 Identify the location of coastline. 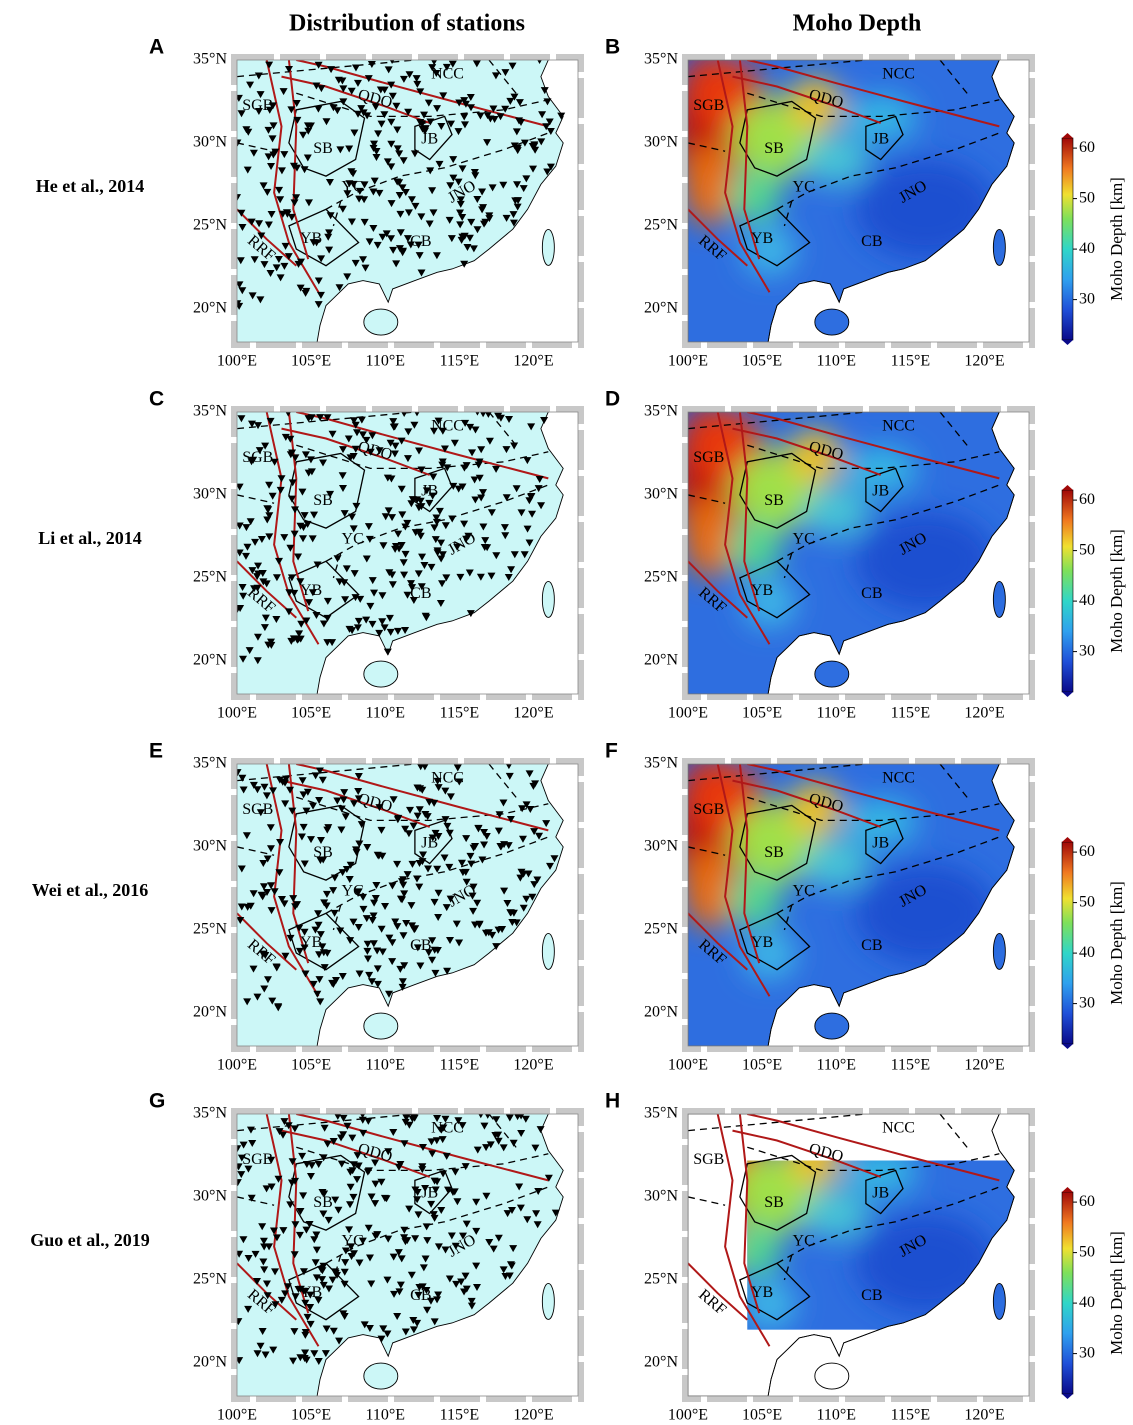
(891, 1255).